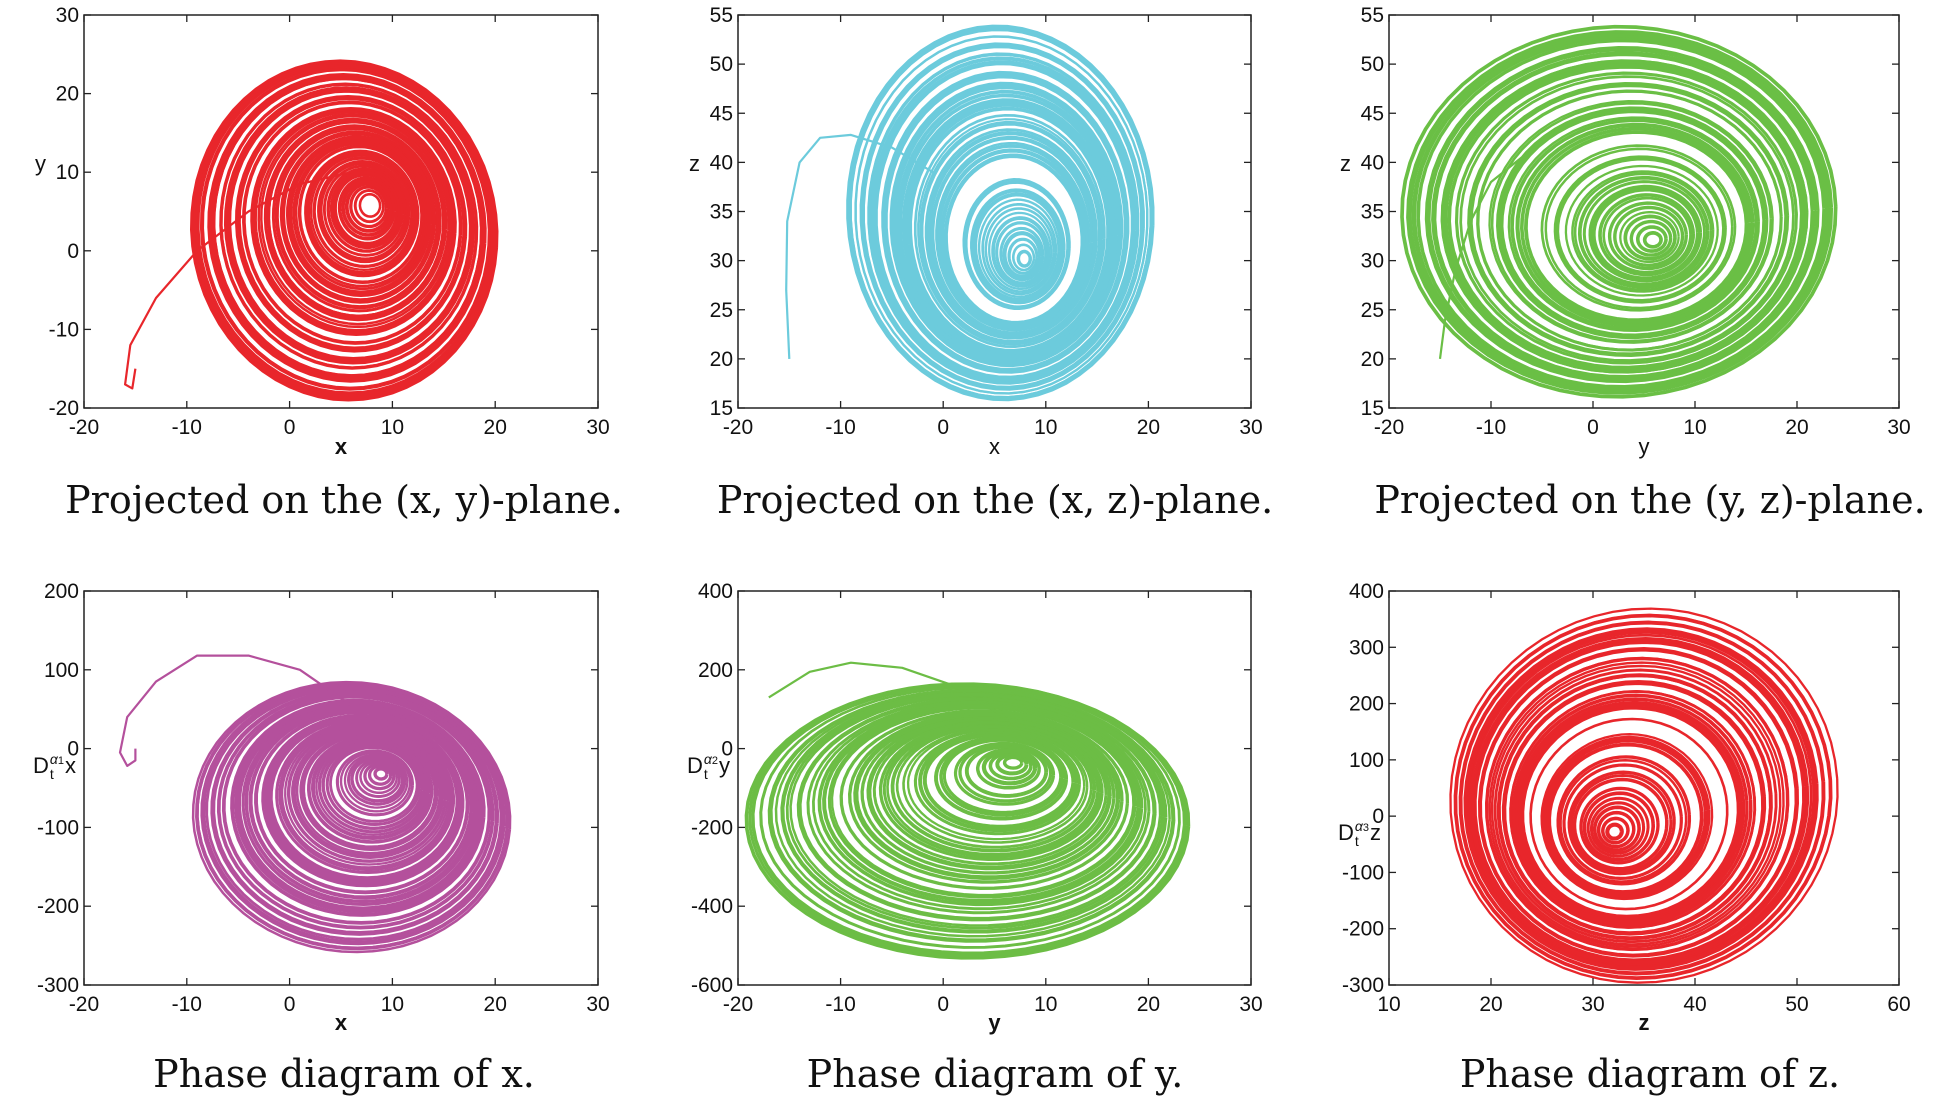  Describe the element at coordinates (1372, 212) in the screenshot. I see `y-tick-label: 35` at that location.